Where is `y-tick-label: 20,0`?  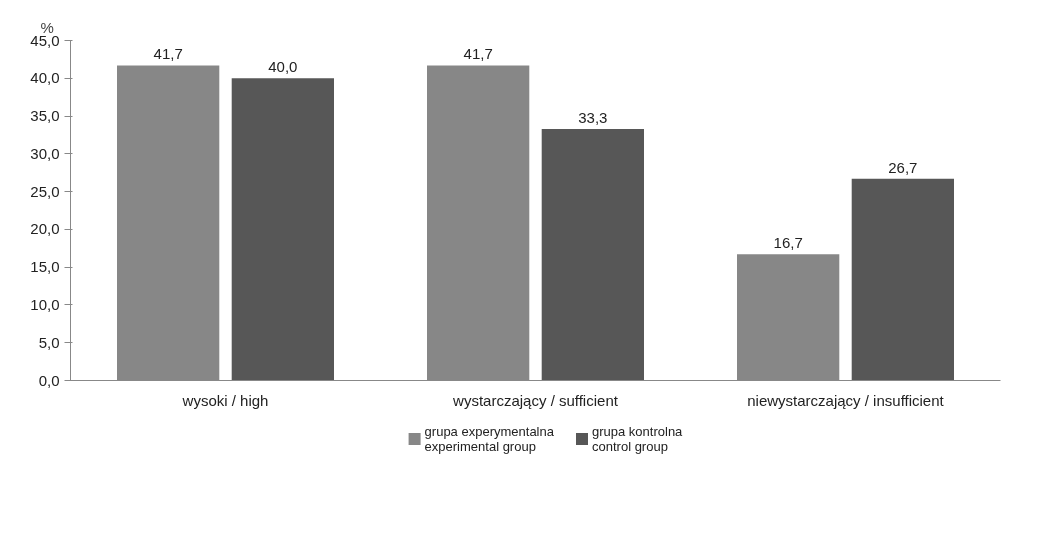 y-tick-label: 20,0 is located at coordinates (45, 229).